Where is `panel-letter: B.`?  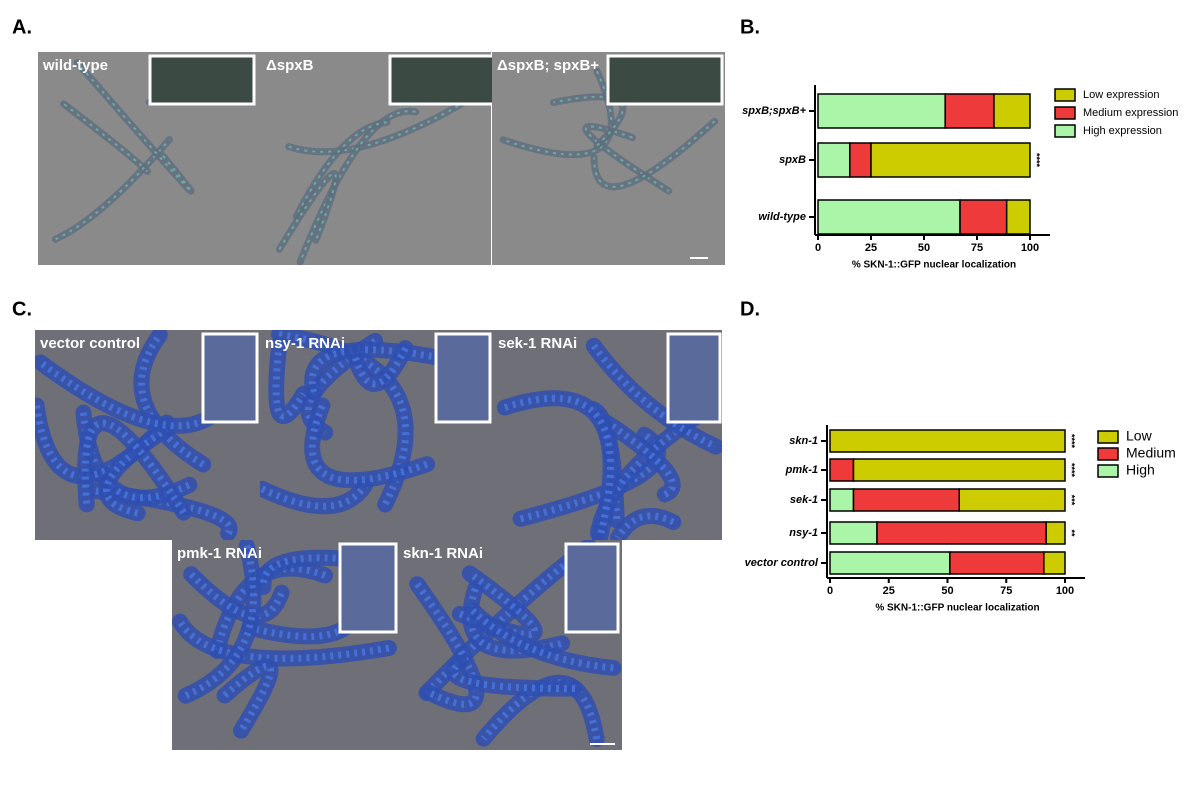 panel-letter: B. is located at coordinates (750, 27).